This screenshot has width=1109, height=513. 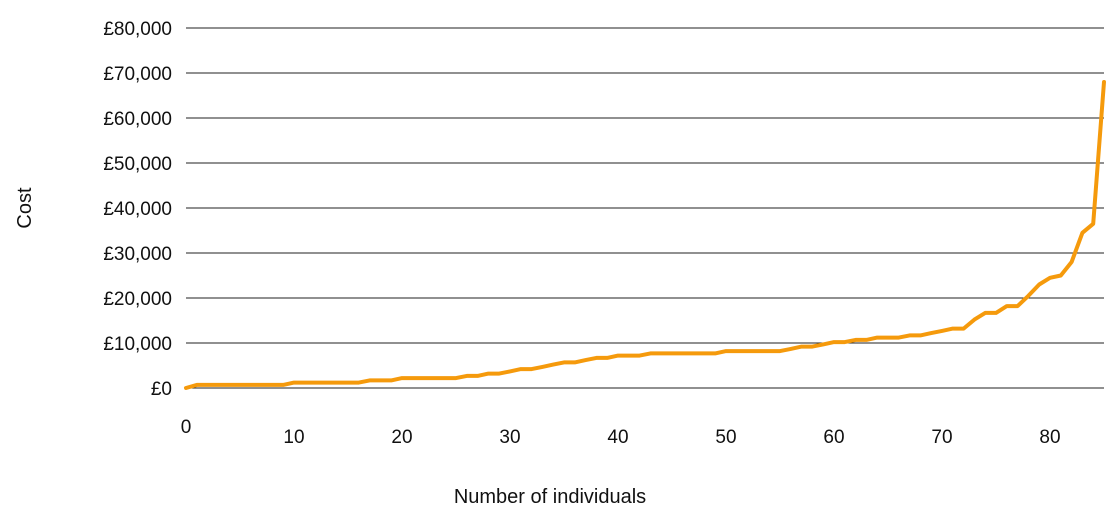 What do you see at coordinates (1049, 437) in the screenshot?
I see `x-tick-label: 80` at bounding box center [1049, 437].